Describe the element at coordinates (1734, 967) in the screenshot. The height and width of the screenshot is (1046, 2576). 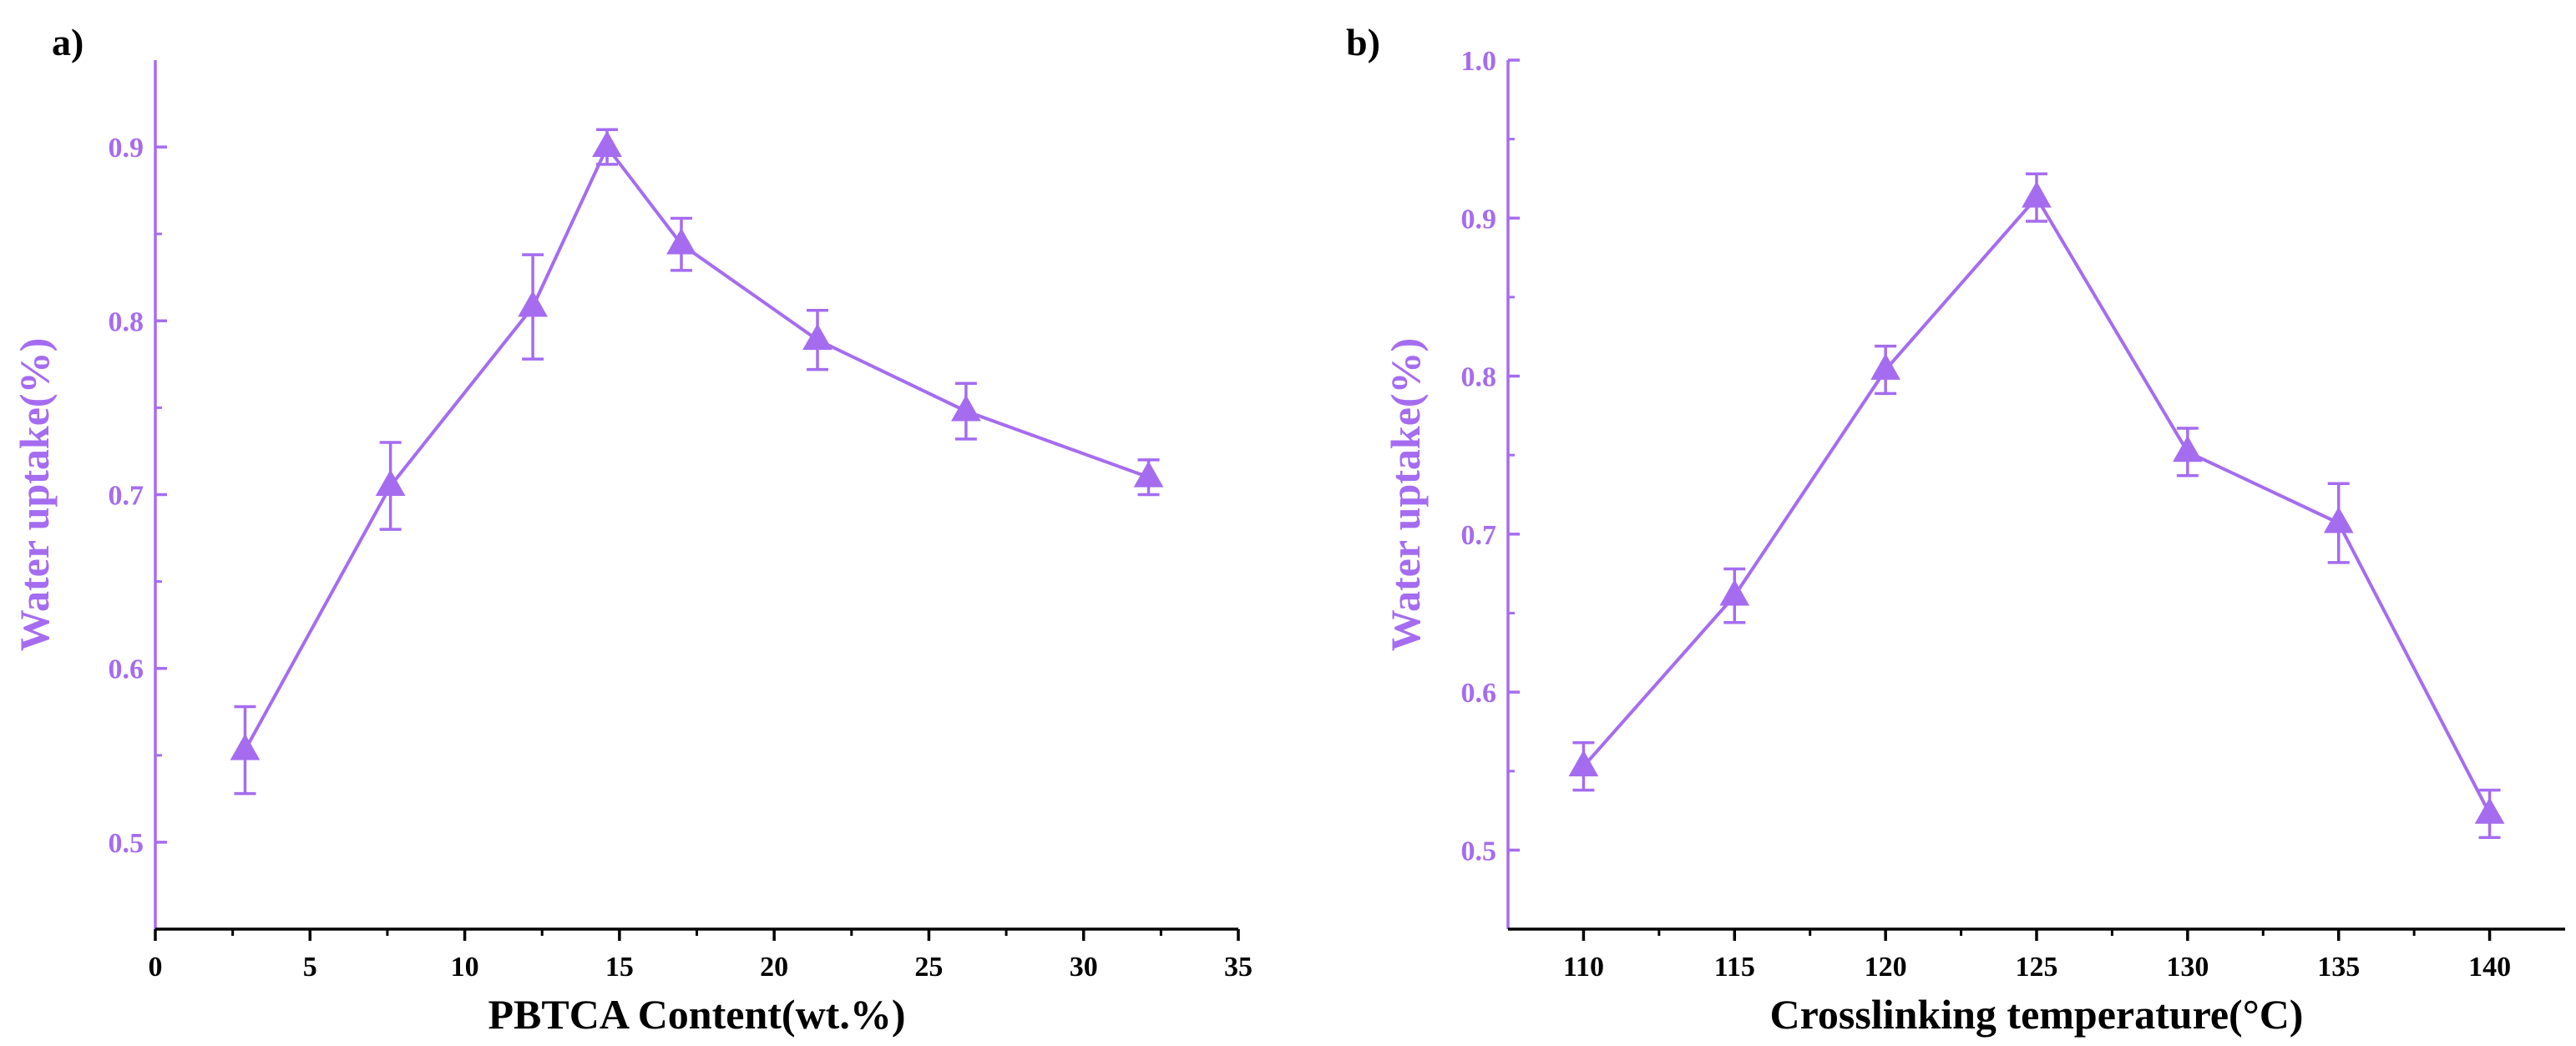
I see `x-tick-label-b: 115` at that location.